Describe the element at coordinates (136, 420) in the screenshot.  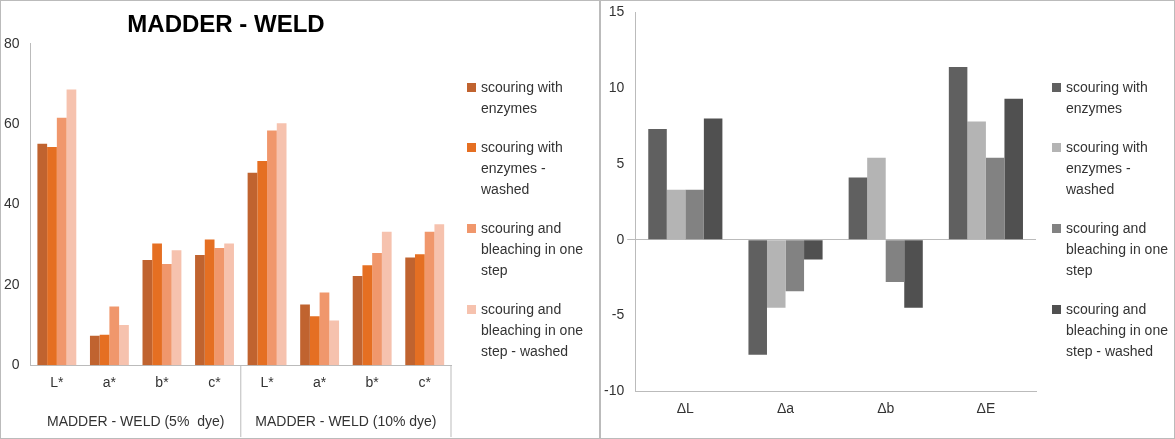
I see `text: MADDER - WELD (5% dye)` at that location.